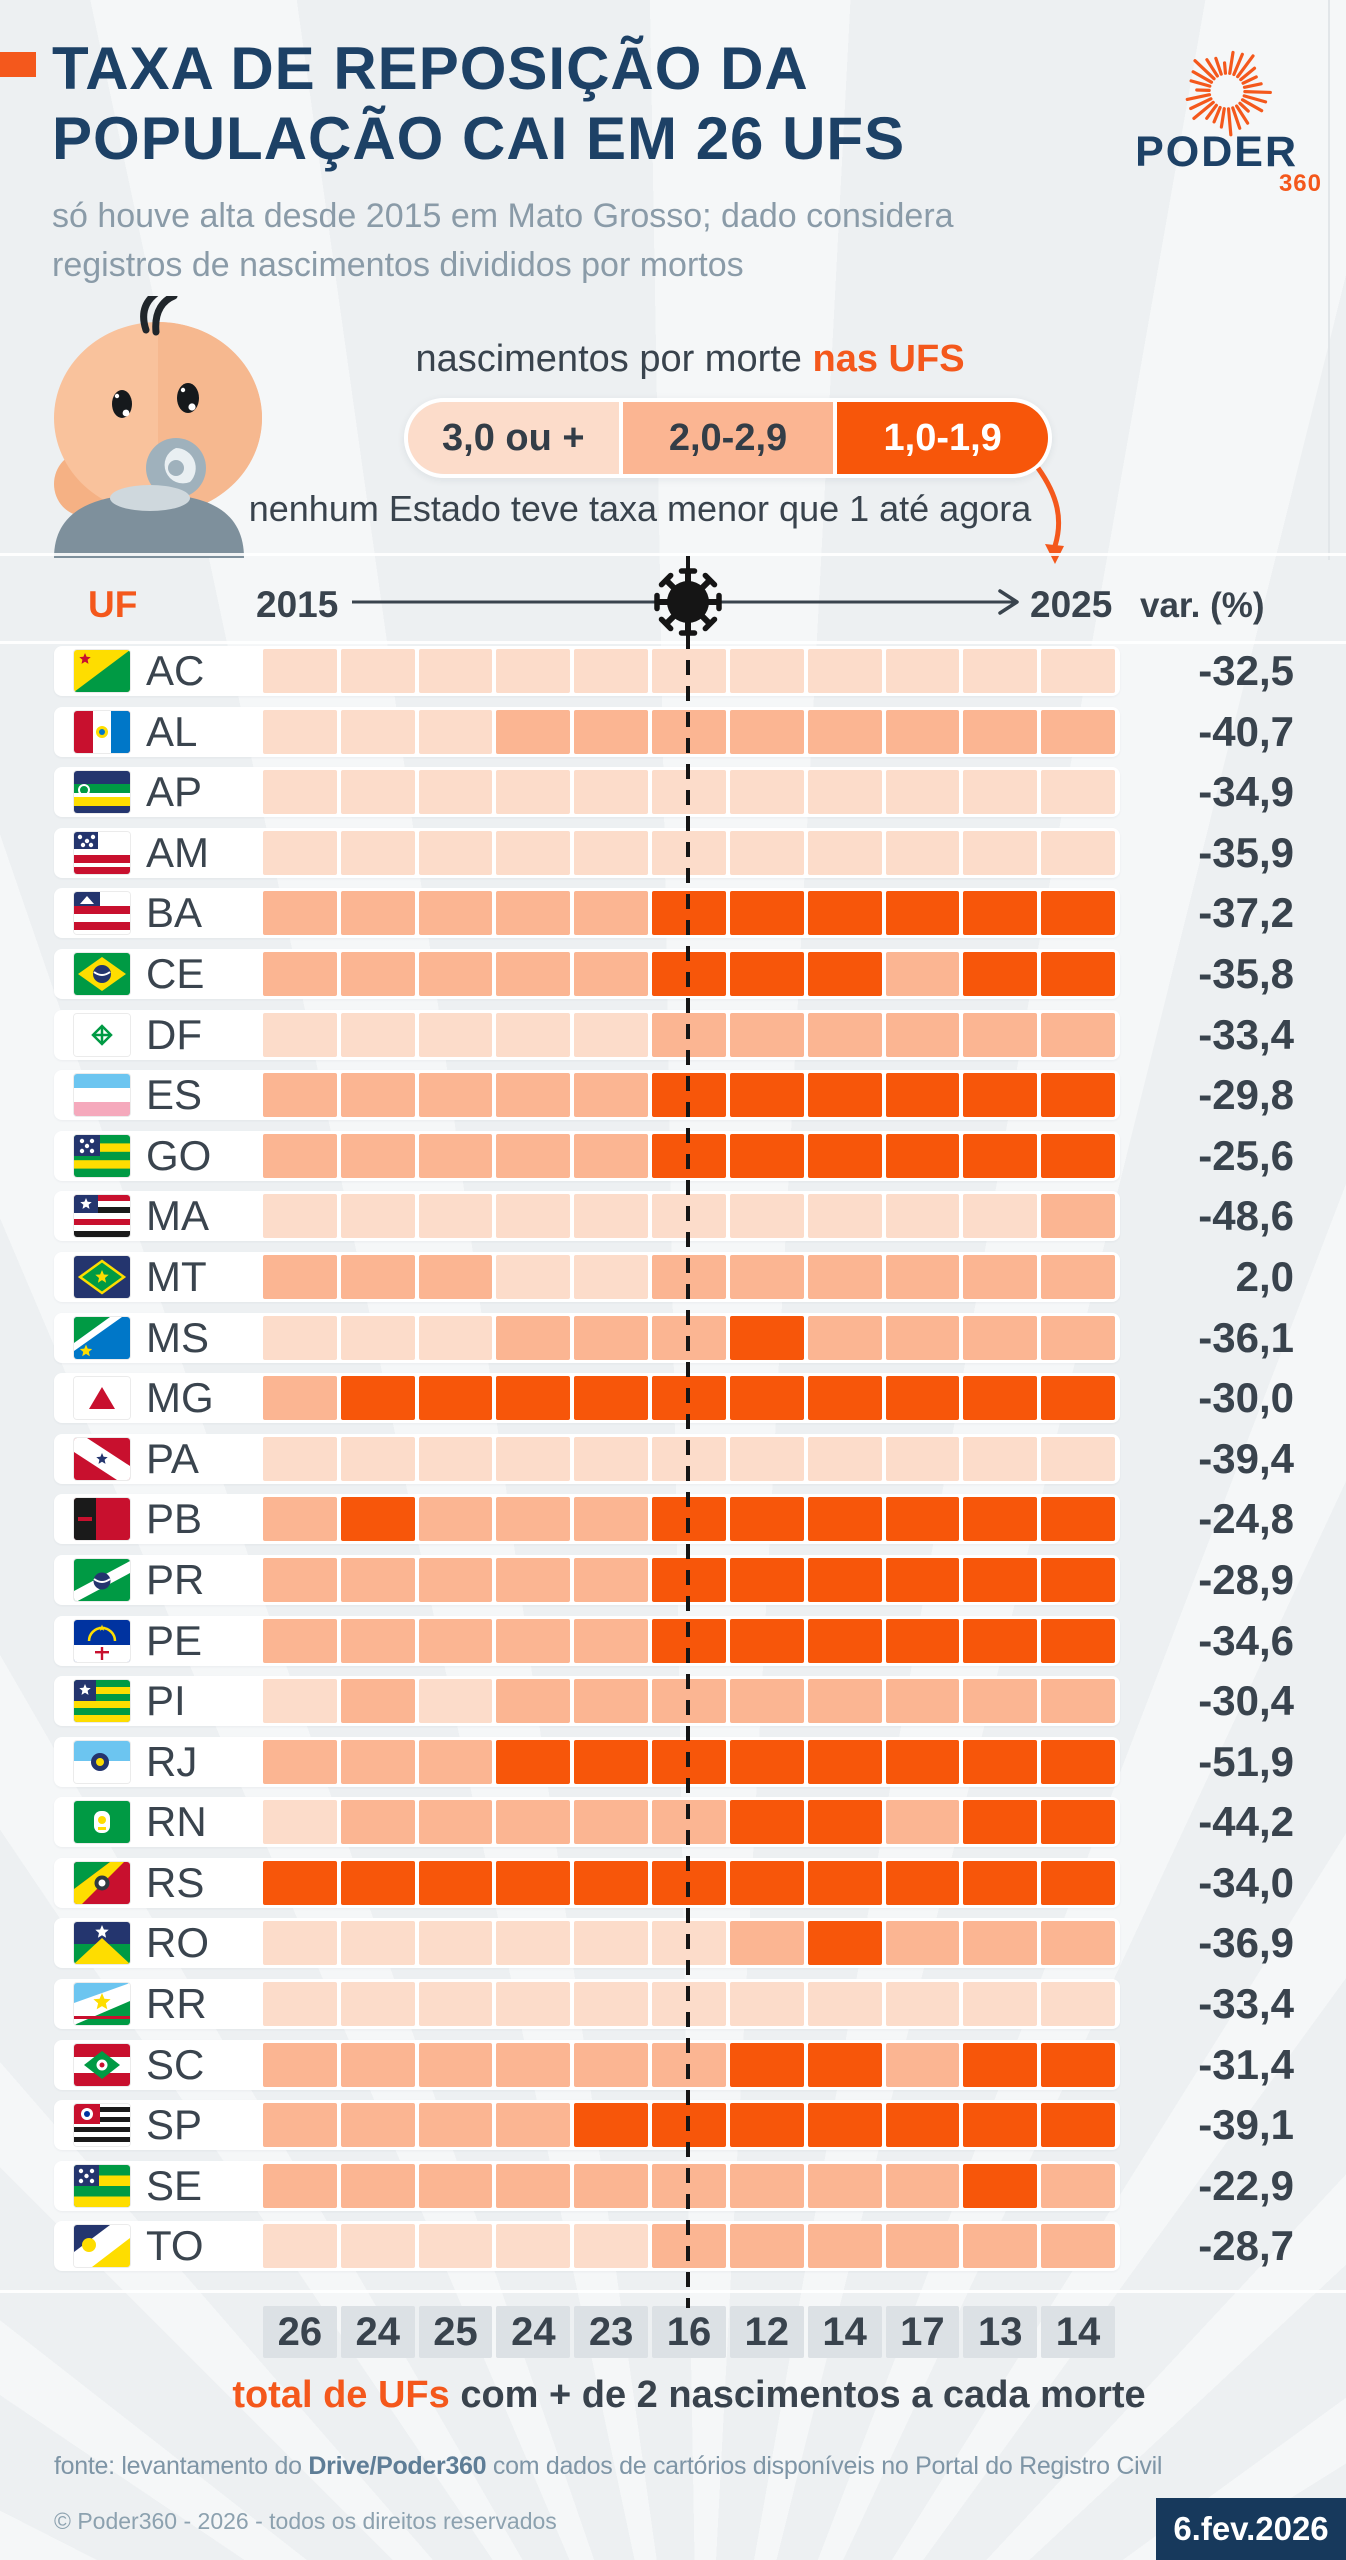 The image size is (1346, 2560). What do you see at coordinates (102, 792) in the screenshot?
I see `flag-AP-icon` at bounding box center [102, 792].